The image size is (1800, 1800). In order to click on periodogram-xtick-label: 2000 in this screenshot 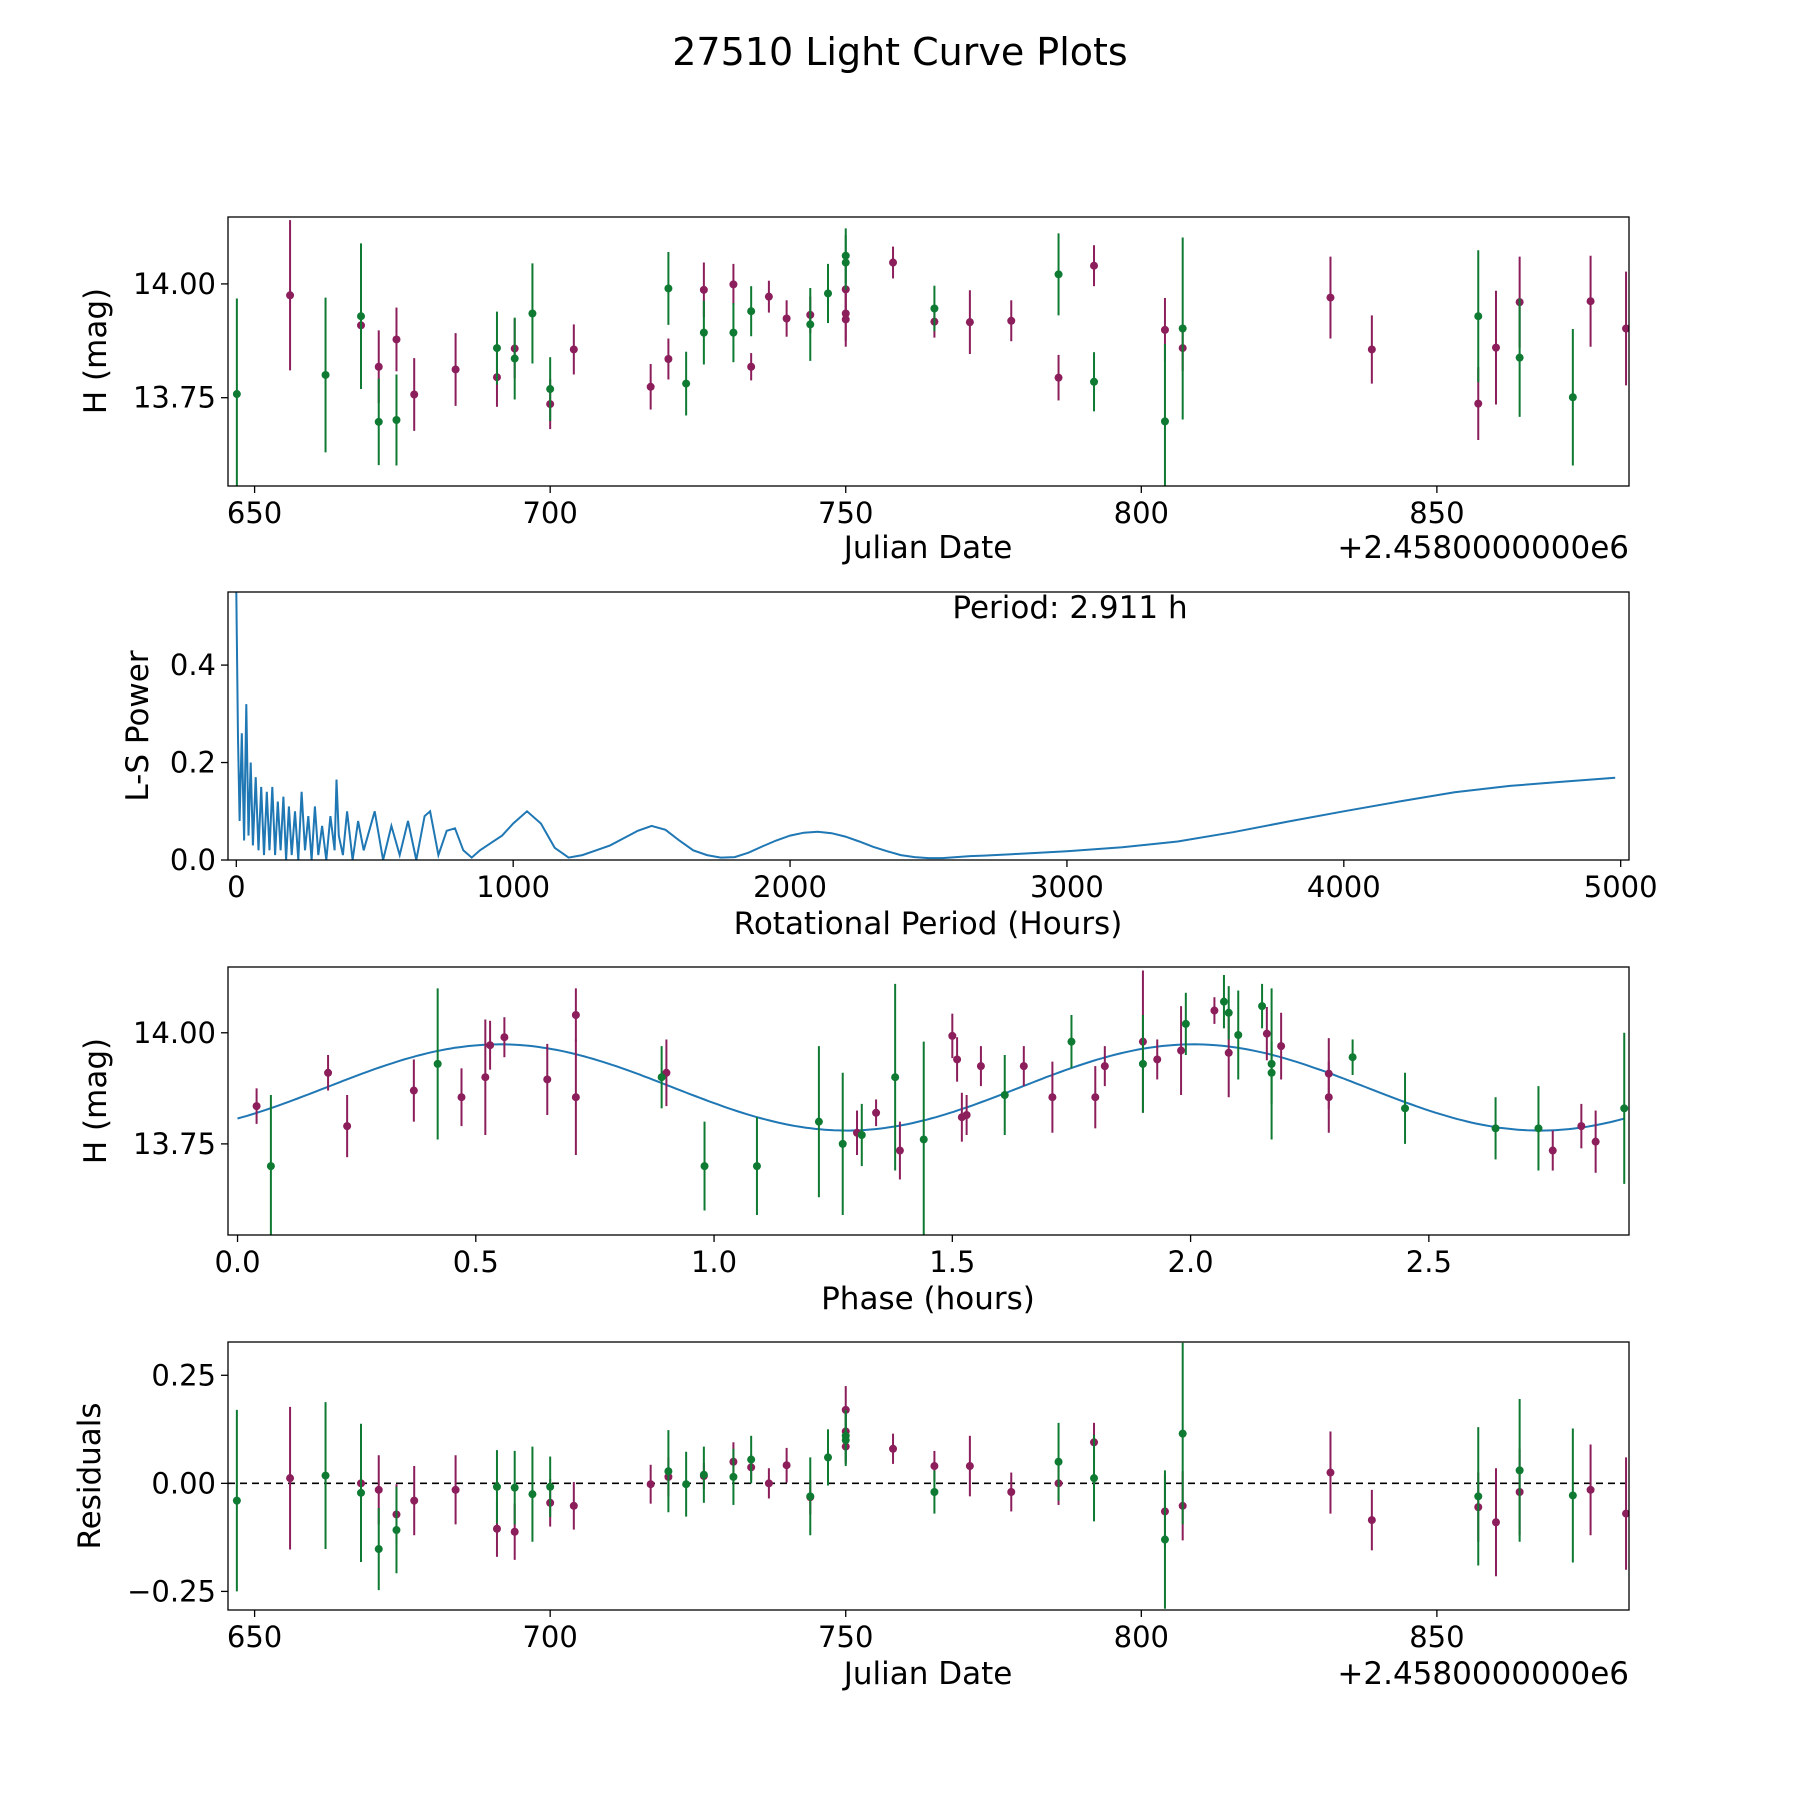, I will do `click(790, 887)`.